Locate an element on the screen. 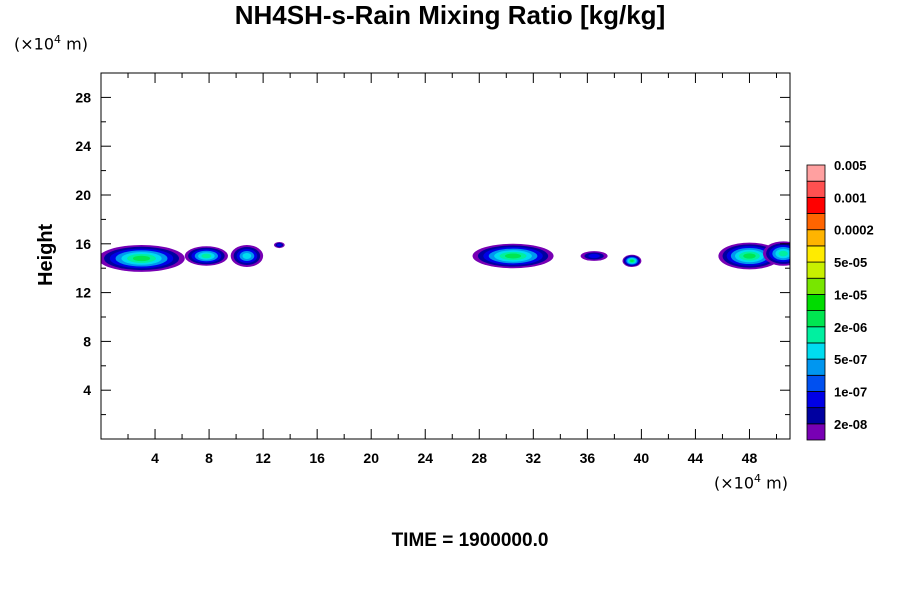 This screenshot has height=600, width=900. x-tick-label: 36 is located at coordinates (588, 458).